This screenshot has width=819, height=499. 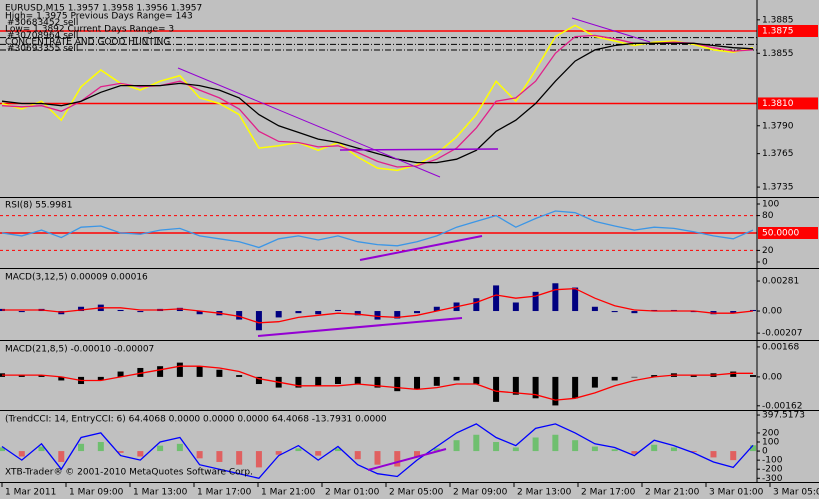 What do you see at coordinates (89, 30) in the screenshot?
I see `annotation: Low= 1.3892 Current Days Range= 3` at bounding box center [89, 30].